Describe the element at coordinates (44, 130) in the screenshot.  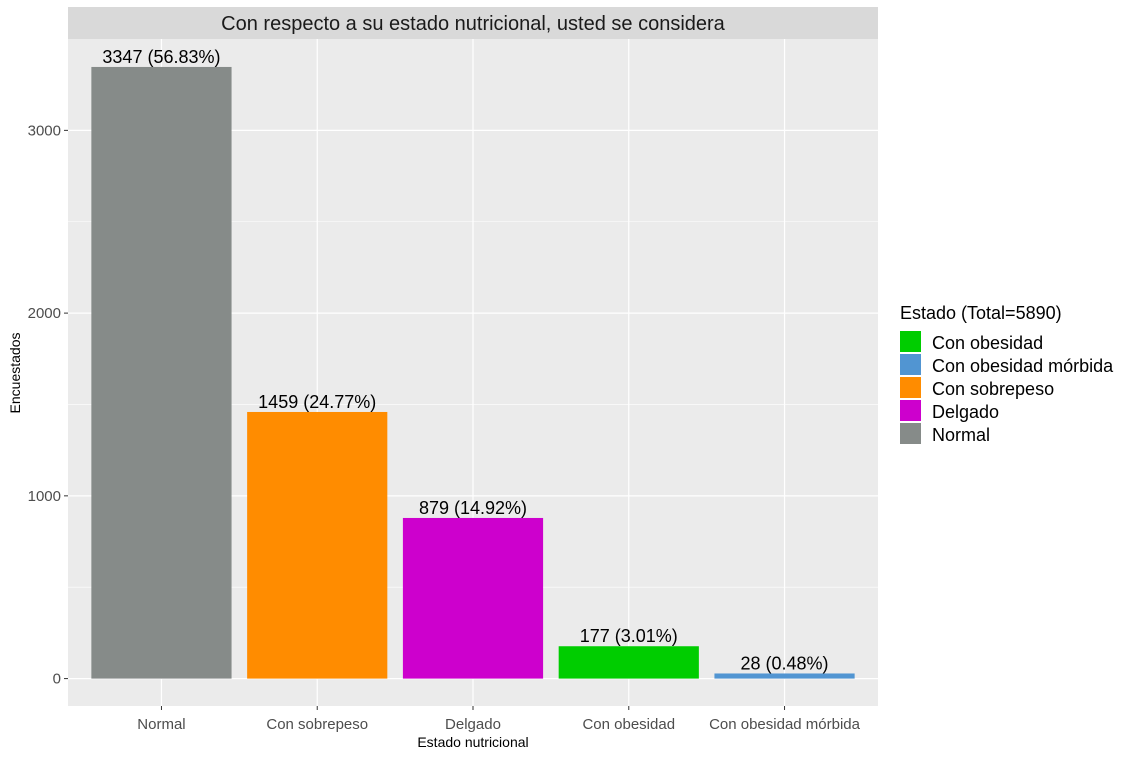
I see `y-tick-label: 3000` at that location.